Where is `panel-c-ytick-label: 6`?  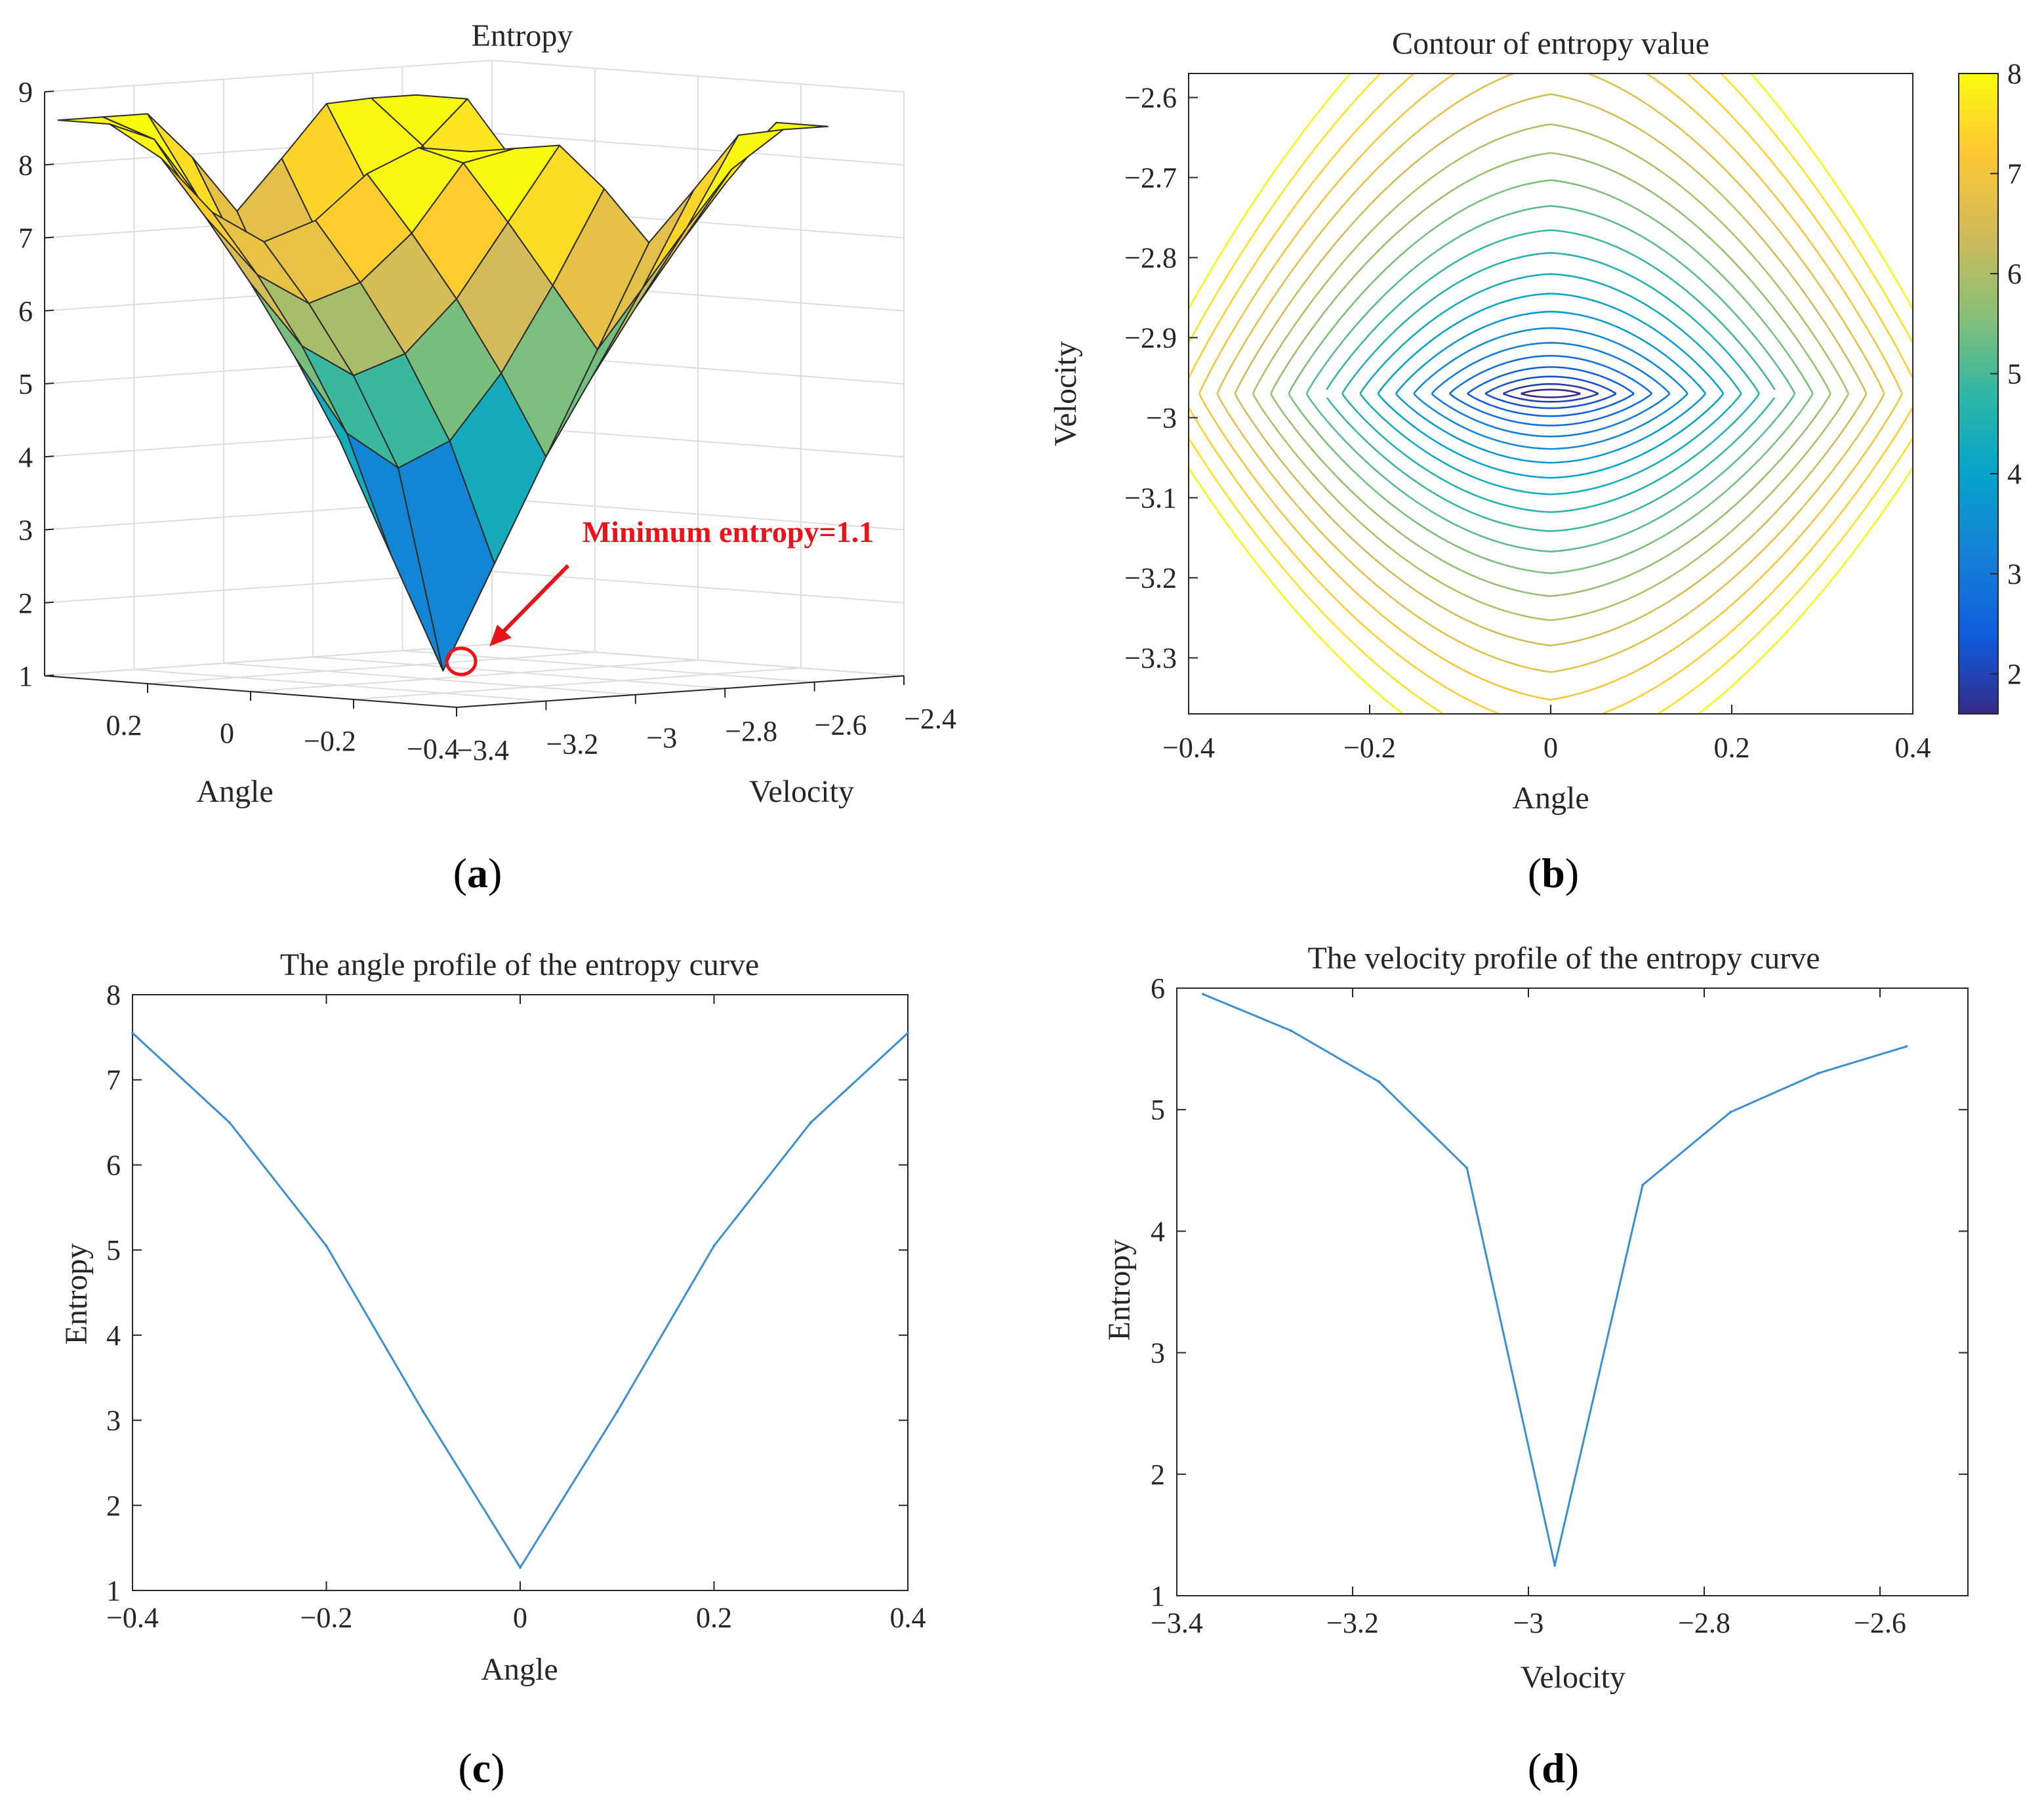 panel-c-ytick-label: 6 is located at coordinates (113, 1165).